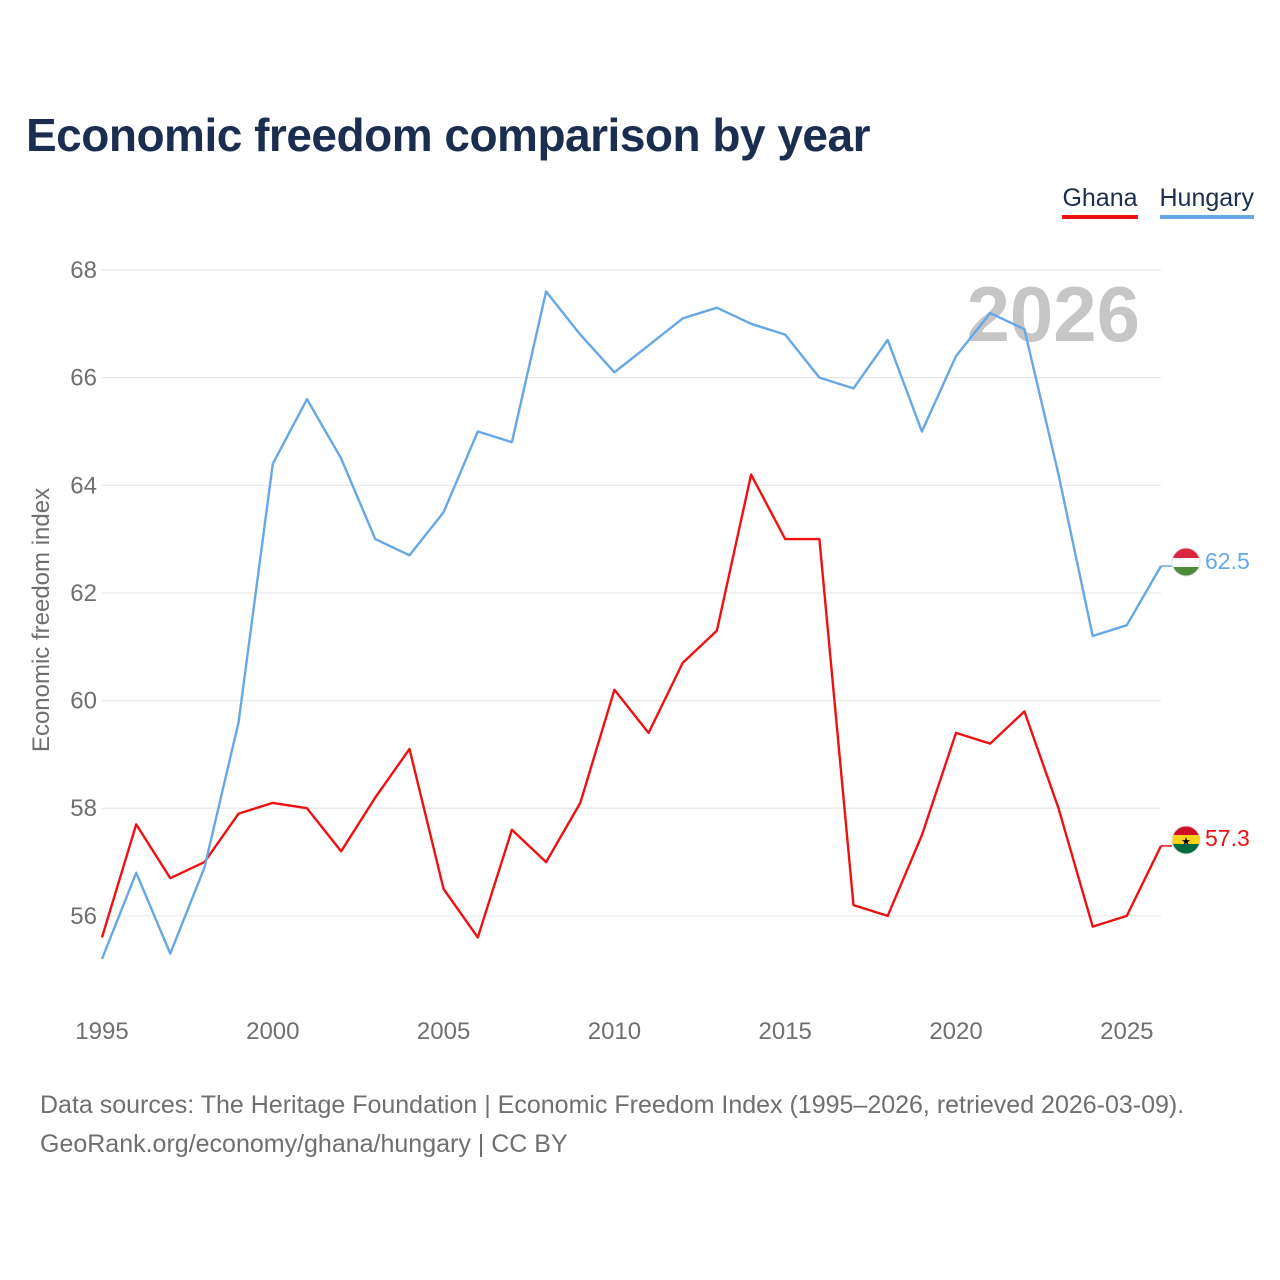 The width and height of the screenshot is (1280, 1280). What do you see at coordinates (83, 485) in the screenshot?
I see `y-tick-label-64: 64` at bounding box center [83, 485].